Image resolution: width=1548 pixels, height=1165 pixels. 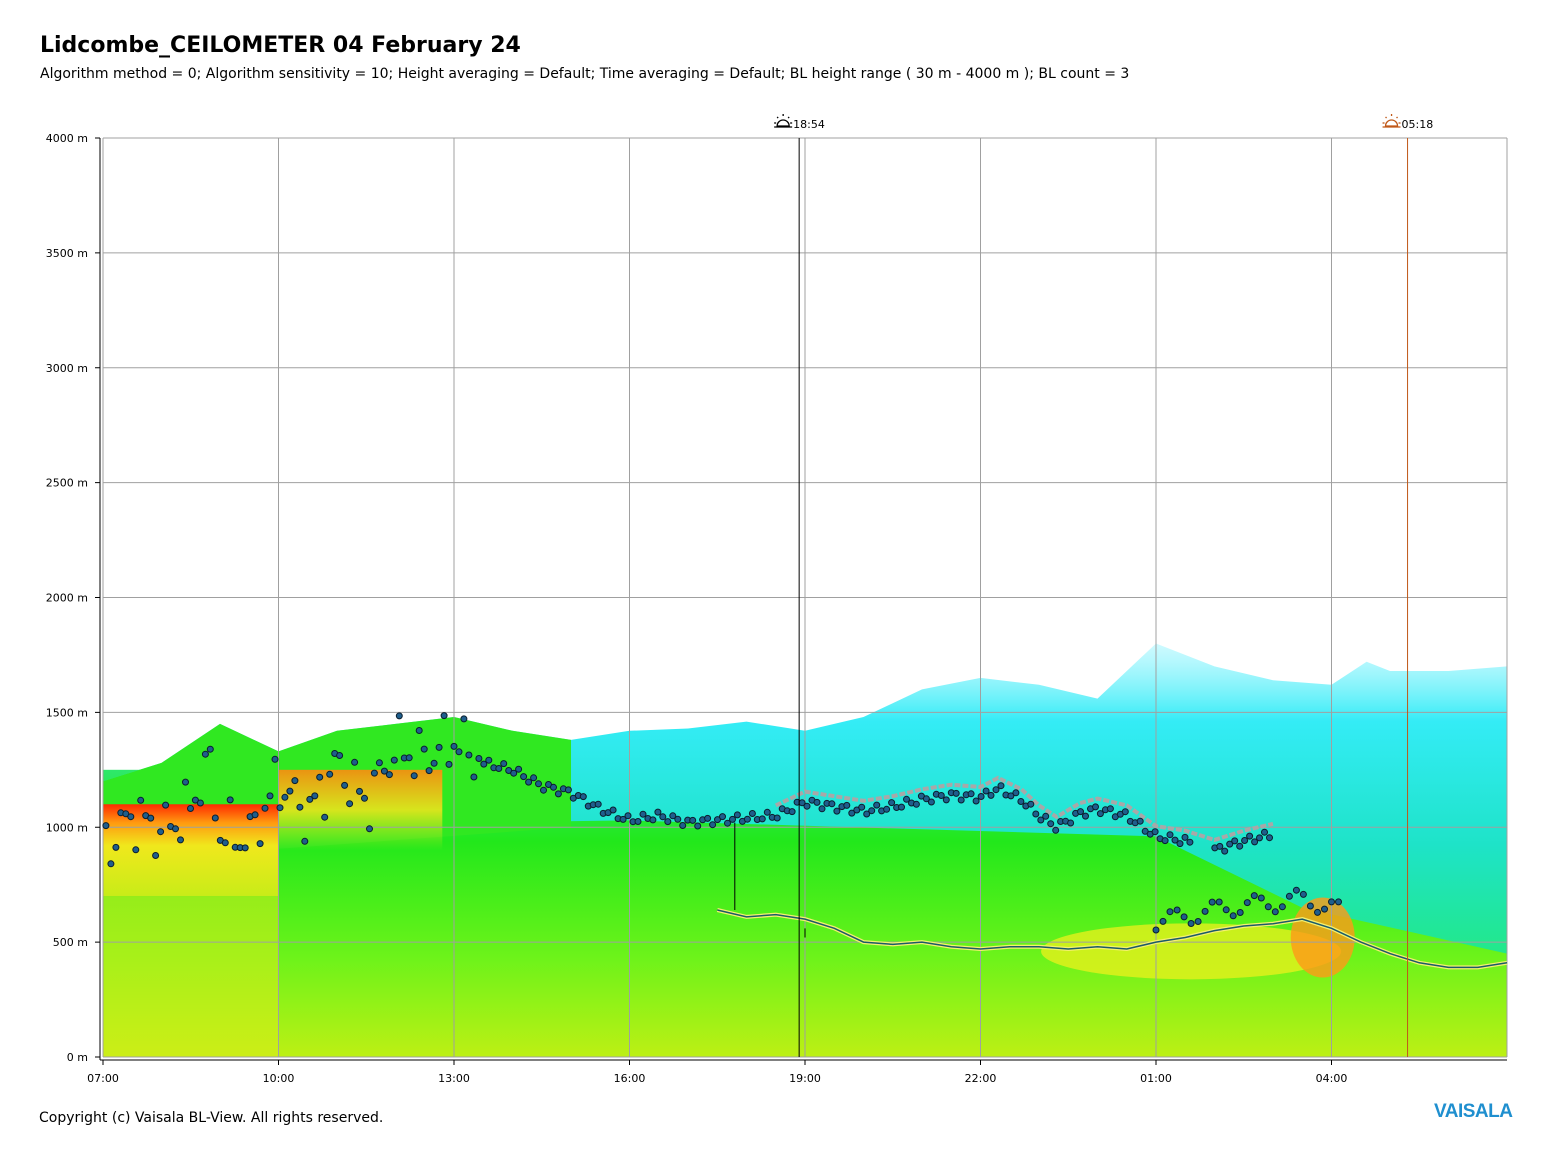 I want to click on y-tick-label: 1500 m, so click(x=67, y=712).